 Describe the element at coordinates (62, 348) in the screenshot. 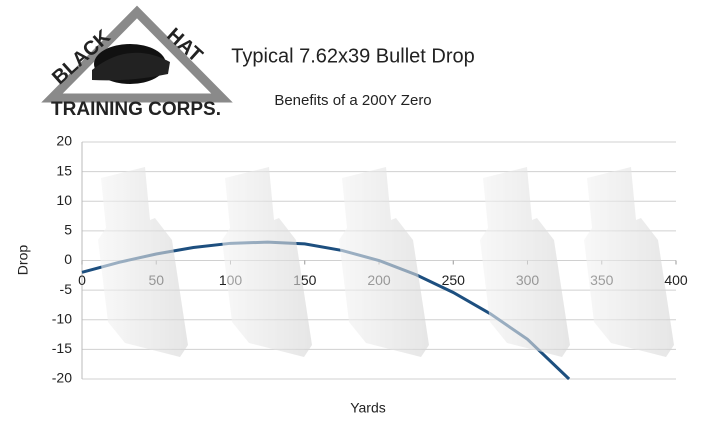

I see `y-tick-label: -15` at that location.